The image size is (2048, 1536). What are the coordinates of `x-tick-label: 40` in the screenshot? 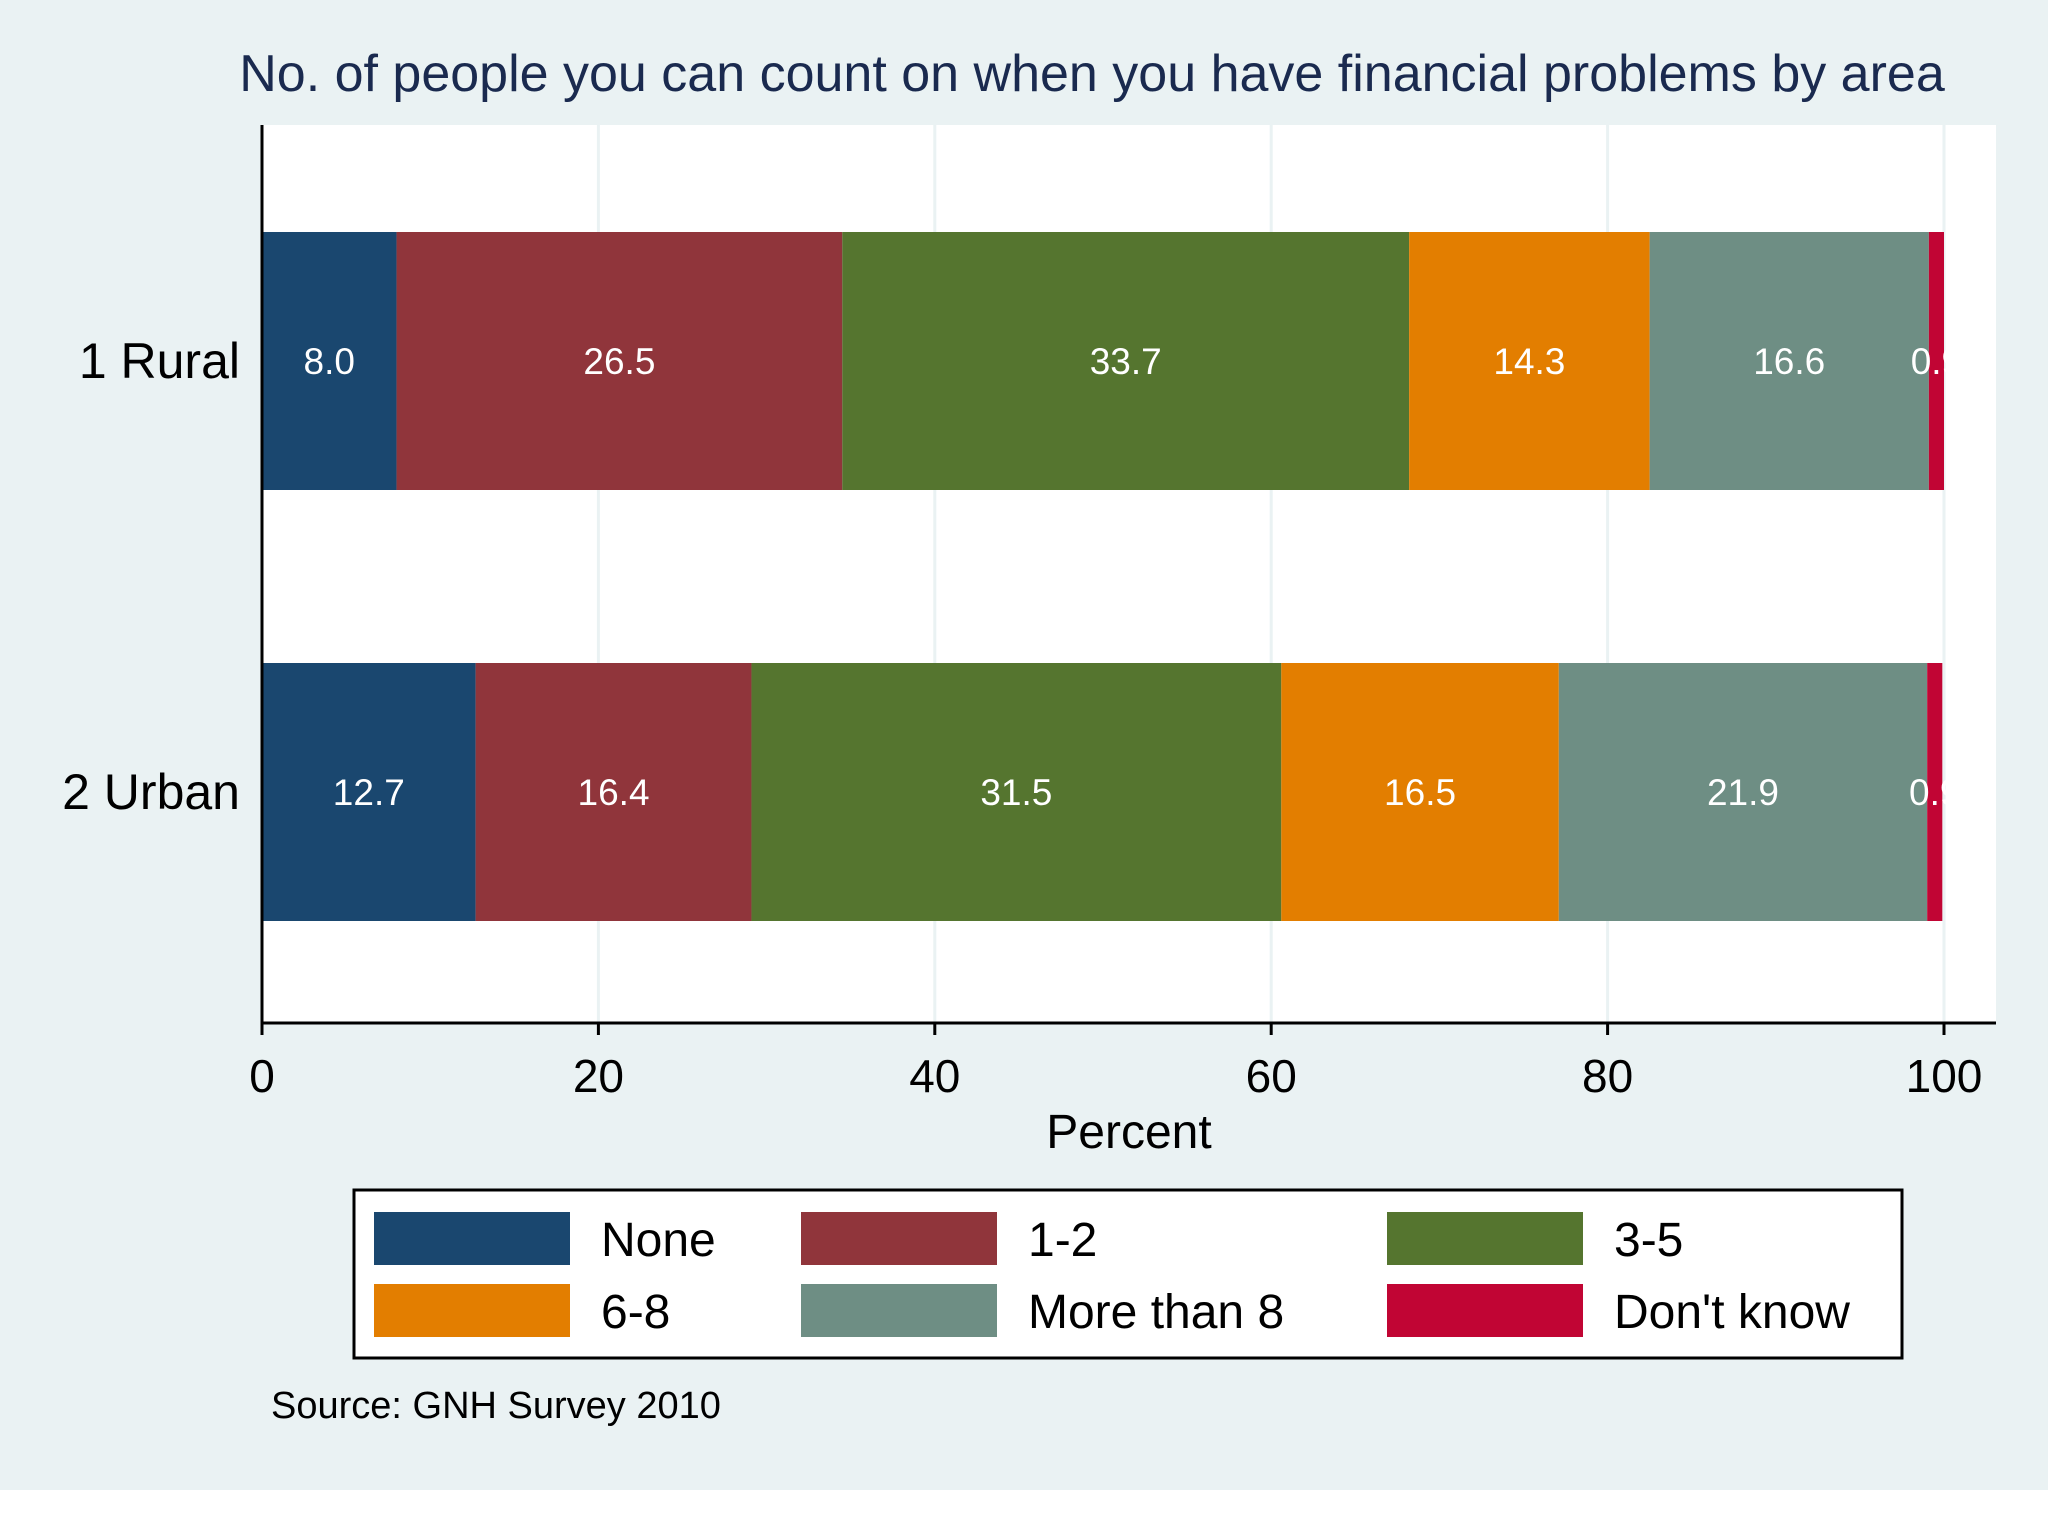 It's located at (934, 1076).